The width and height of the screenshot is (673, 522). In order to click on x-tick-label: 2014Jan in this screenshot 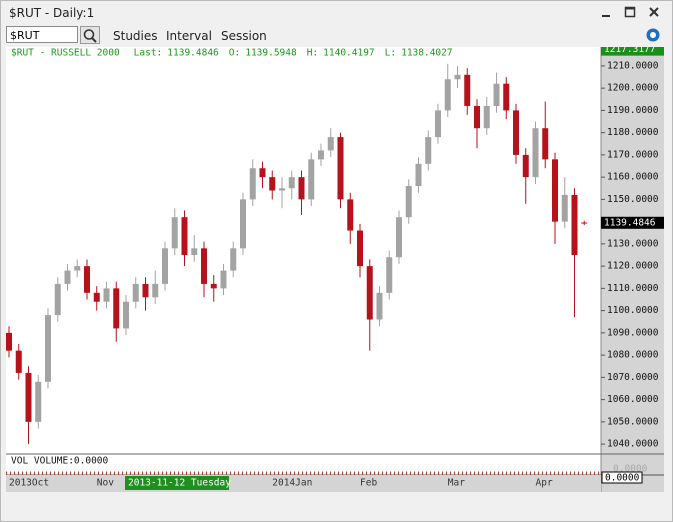, I will do `click(292, 483)`.